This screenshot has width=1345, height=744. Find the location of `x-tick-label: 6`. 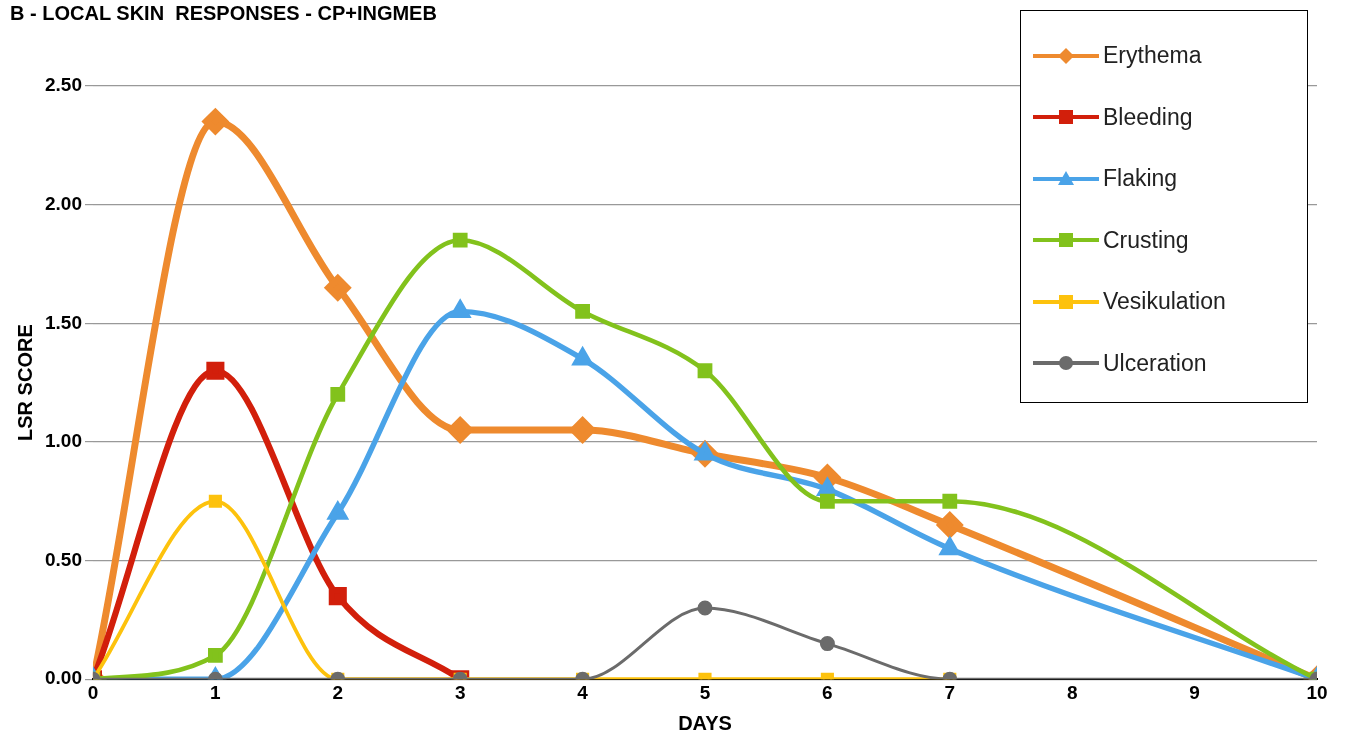

x-tick-label: 6 is located at coordinates (827, 692).